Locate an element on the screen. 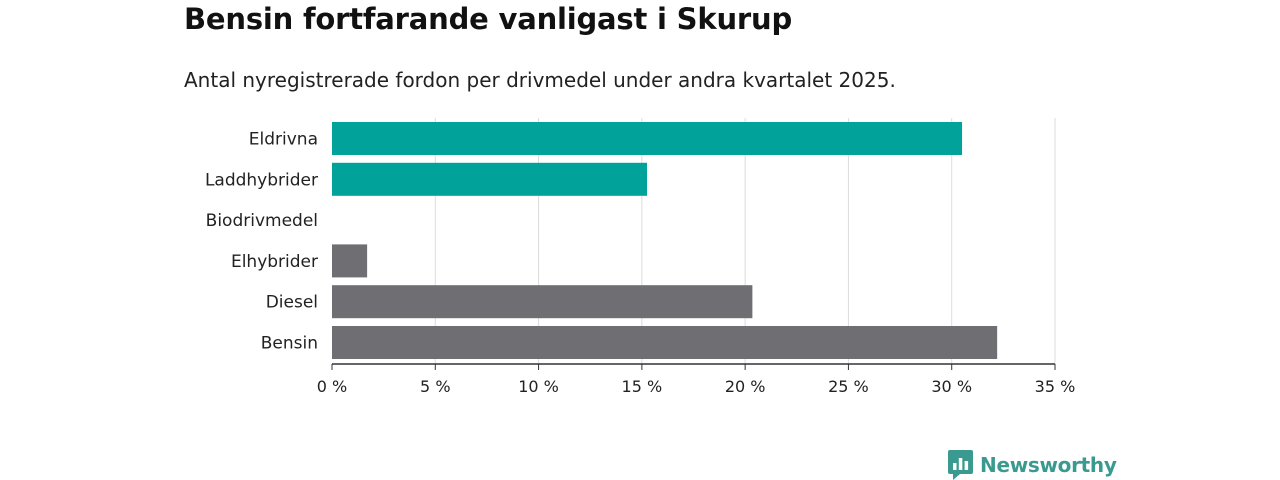 This screenshot has height=480, width=1280. newsworthy-logo-icon is located at coordinates (960, 465).